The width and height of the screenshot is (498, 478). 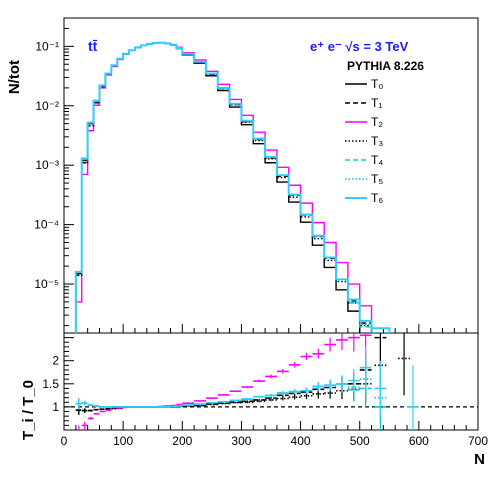 I want to click on x-tick-label: 600, so click(x=419, y=441).